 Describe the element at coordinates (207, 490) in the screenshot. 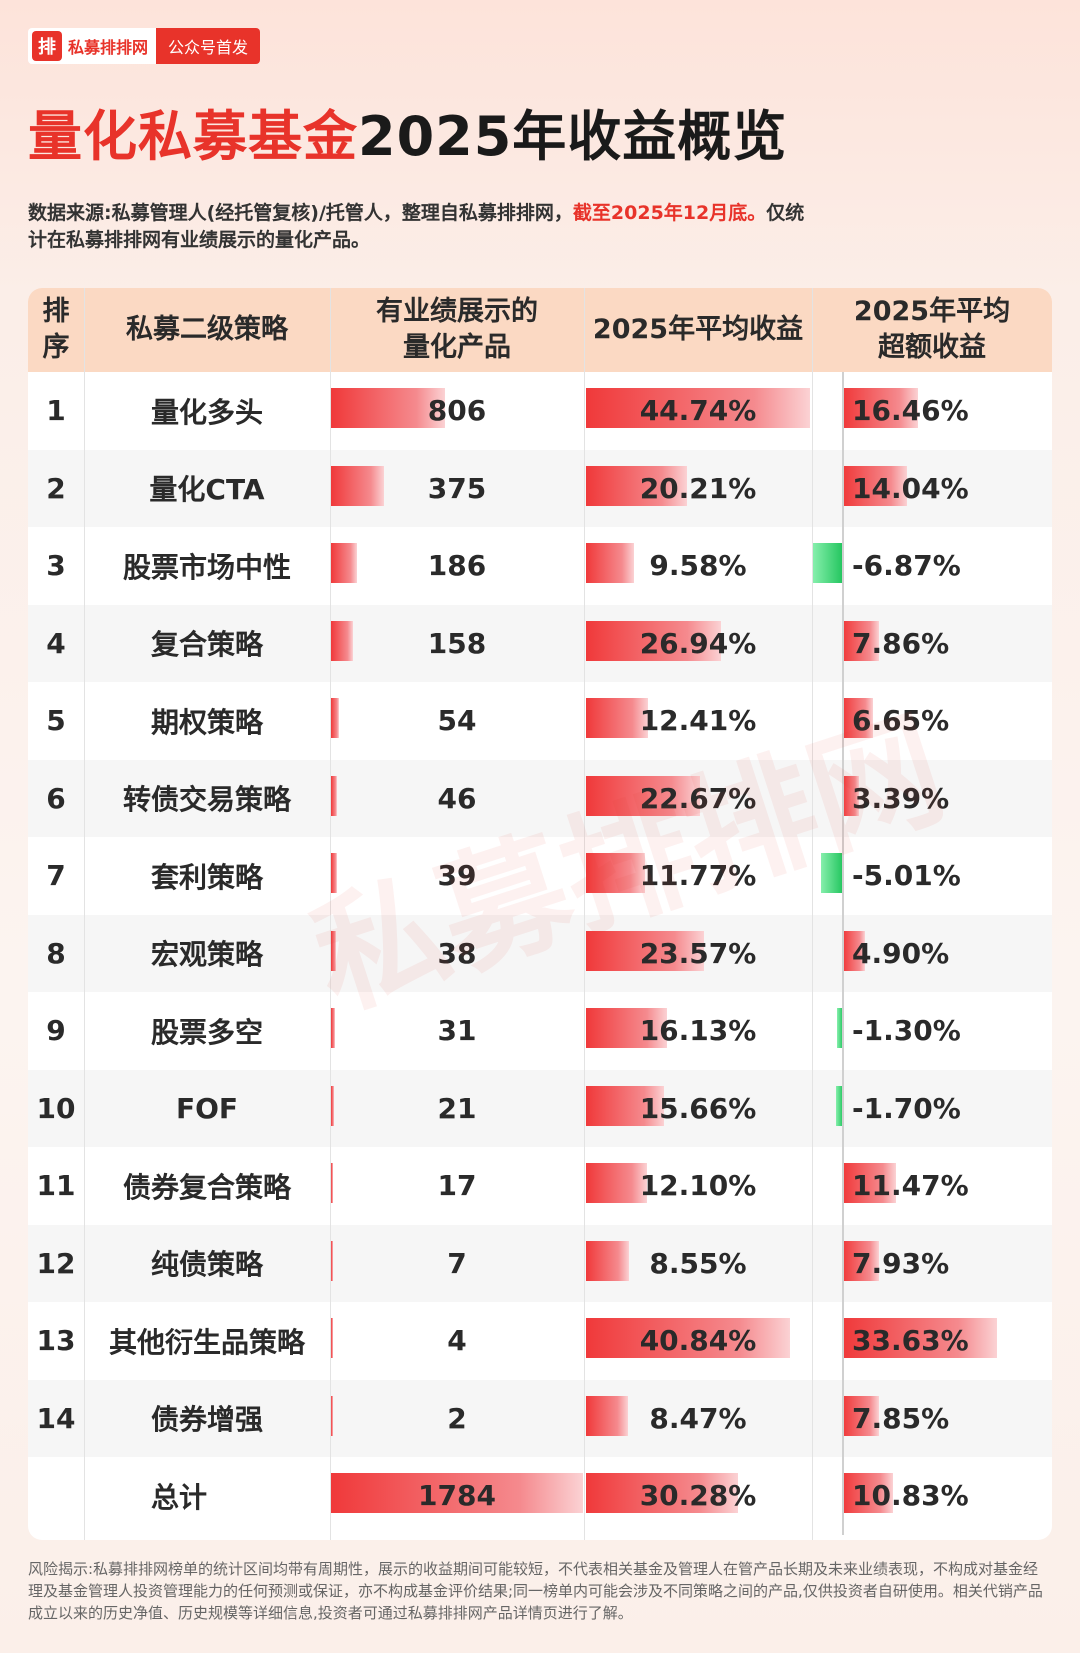

I see `strategy-cell: 量化CTA` at that location.